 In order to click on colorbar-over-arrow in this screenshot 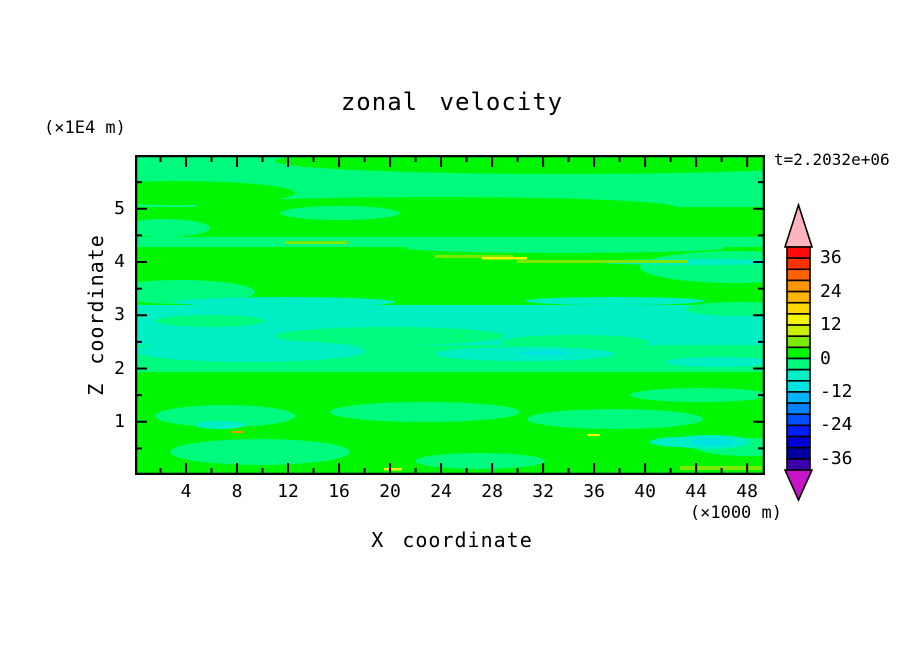, I will do `click(798, 225)`.